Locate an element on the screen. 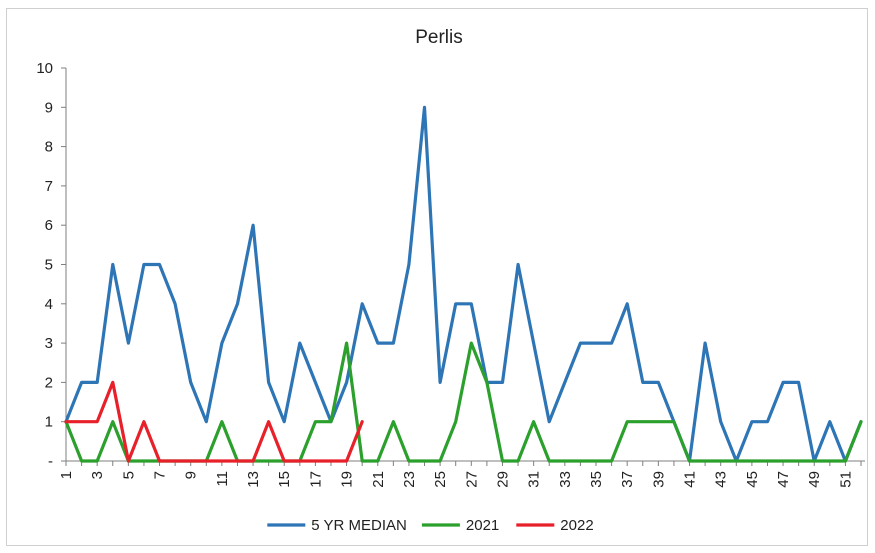 Image resolution: width=875 pixels, height=553 pixels. x-tick-label: 23 is located at coordinates (409, 479).